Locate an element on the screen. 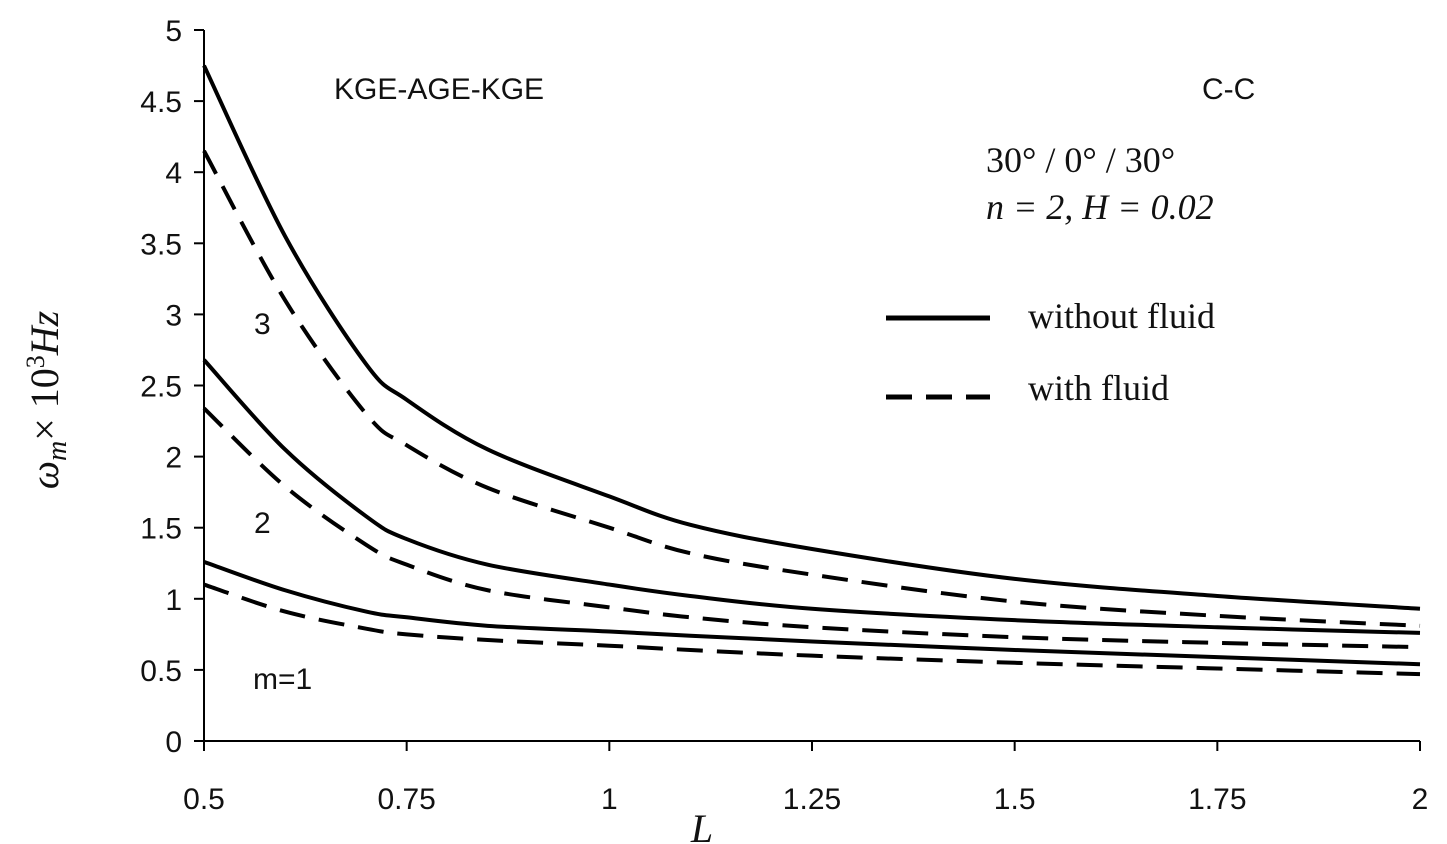  x-tick-label: 0.5 is located at coordinates (204, 799).